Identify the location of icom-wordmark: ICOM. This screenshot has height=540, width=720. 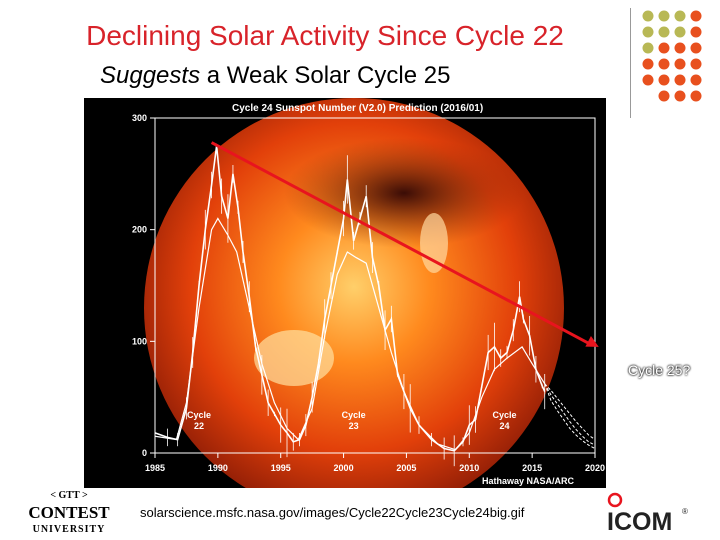
(639, 522).